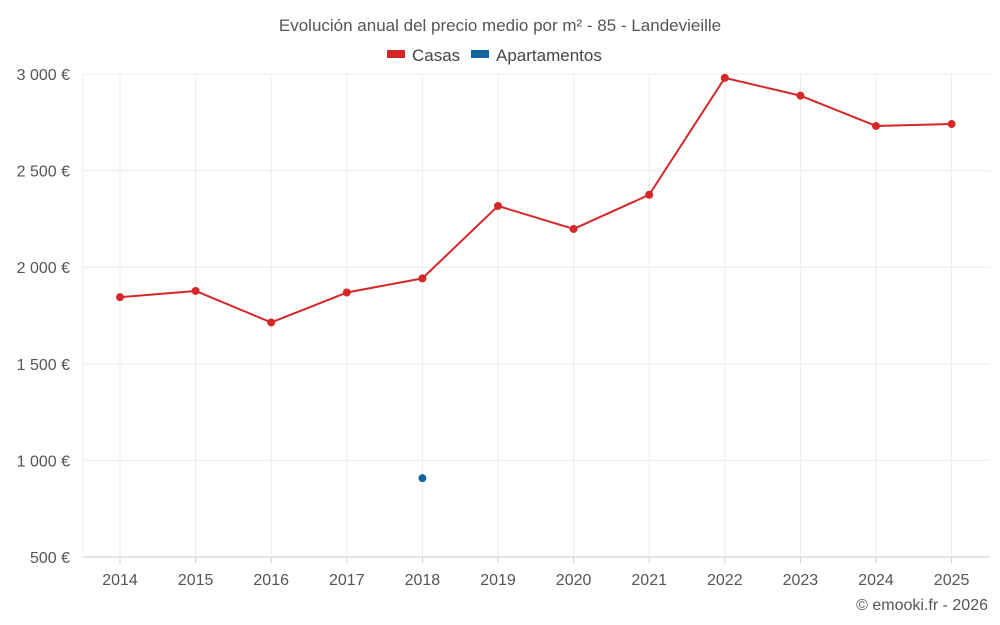 The height and width of the screenshot is (625, 1000). What do you see at coordinates (43, 75) in the screenshot?
I see `y-tick-label: 3 000 €` at bounding box center [43, 75].